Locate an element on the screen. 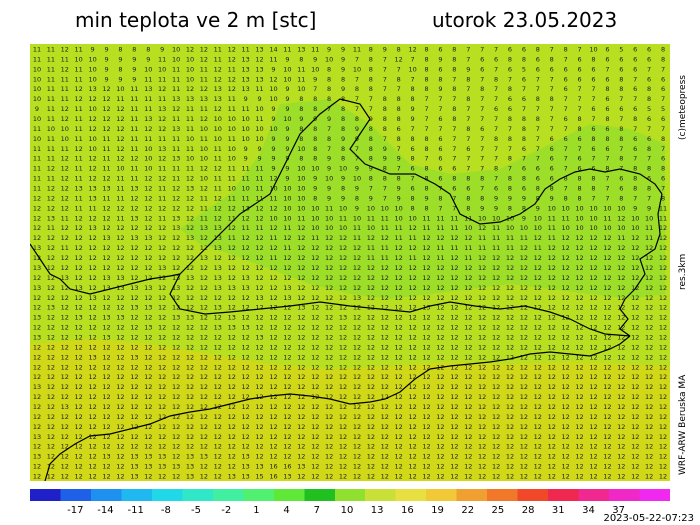 The width and height of the screenshot is (700, 525). scale-tick-label: 31 is located at coordinates (558, 510).